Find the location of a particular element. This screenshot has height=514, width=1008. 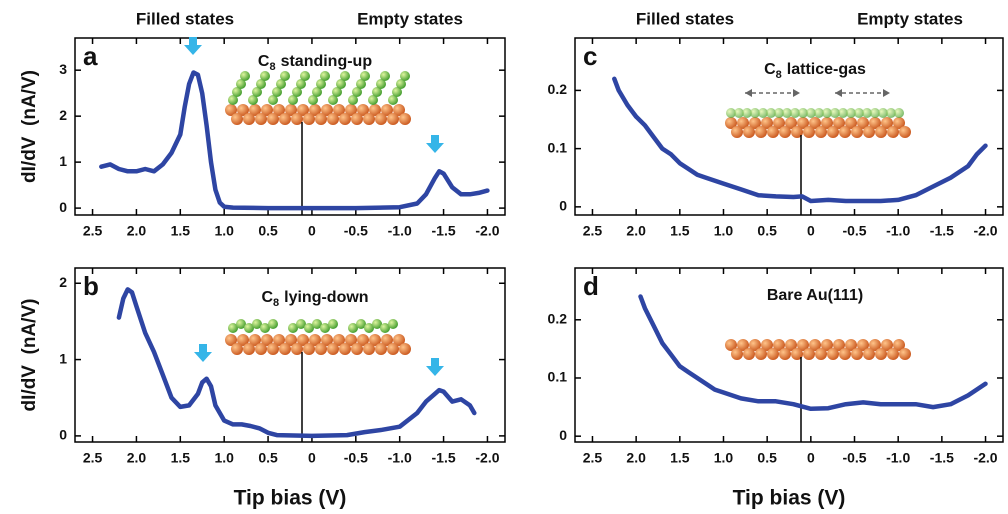

inset-label-main: Bare Au(111) is located at coordinates (815, 295).